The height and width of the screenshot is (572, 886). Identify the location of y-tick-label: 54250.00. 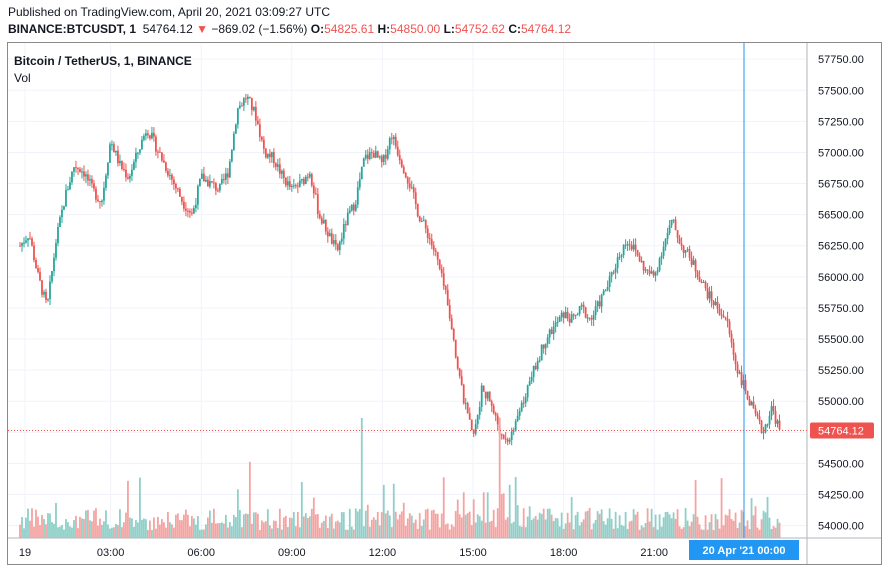
(841, 495).